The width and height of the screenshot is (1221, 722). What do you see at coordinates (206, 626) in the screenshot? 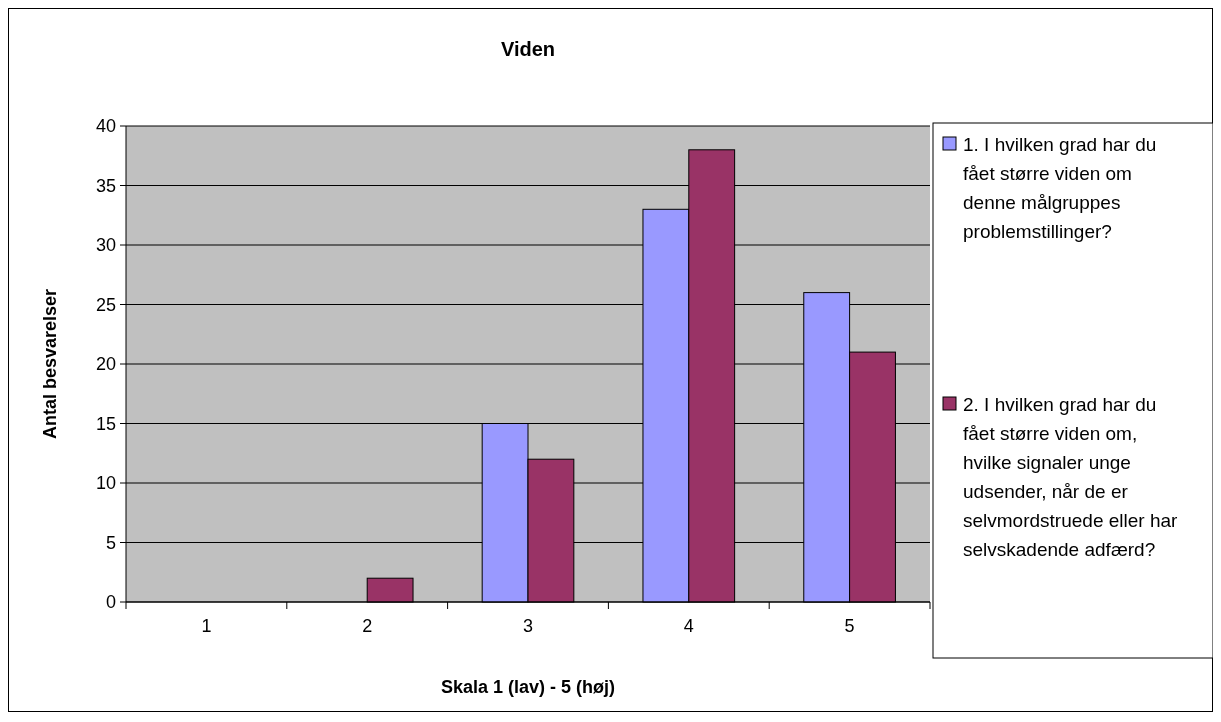
I see `x-tick-label: 1` at bounding box center [206, 626].